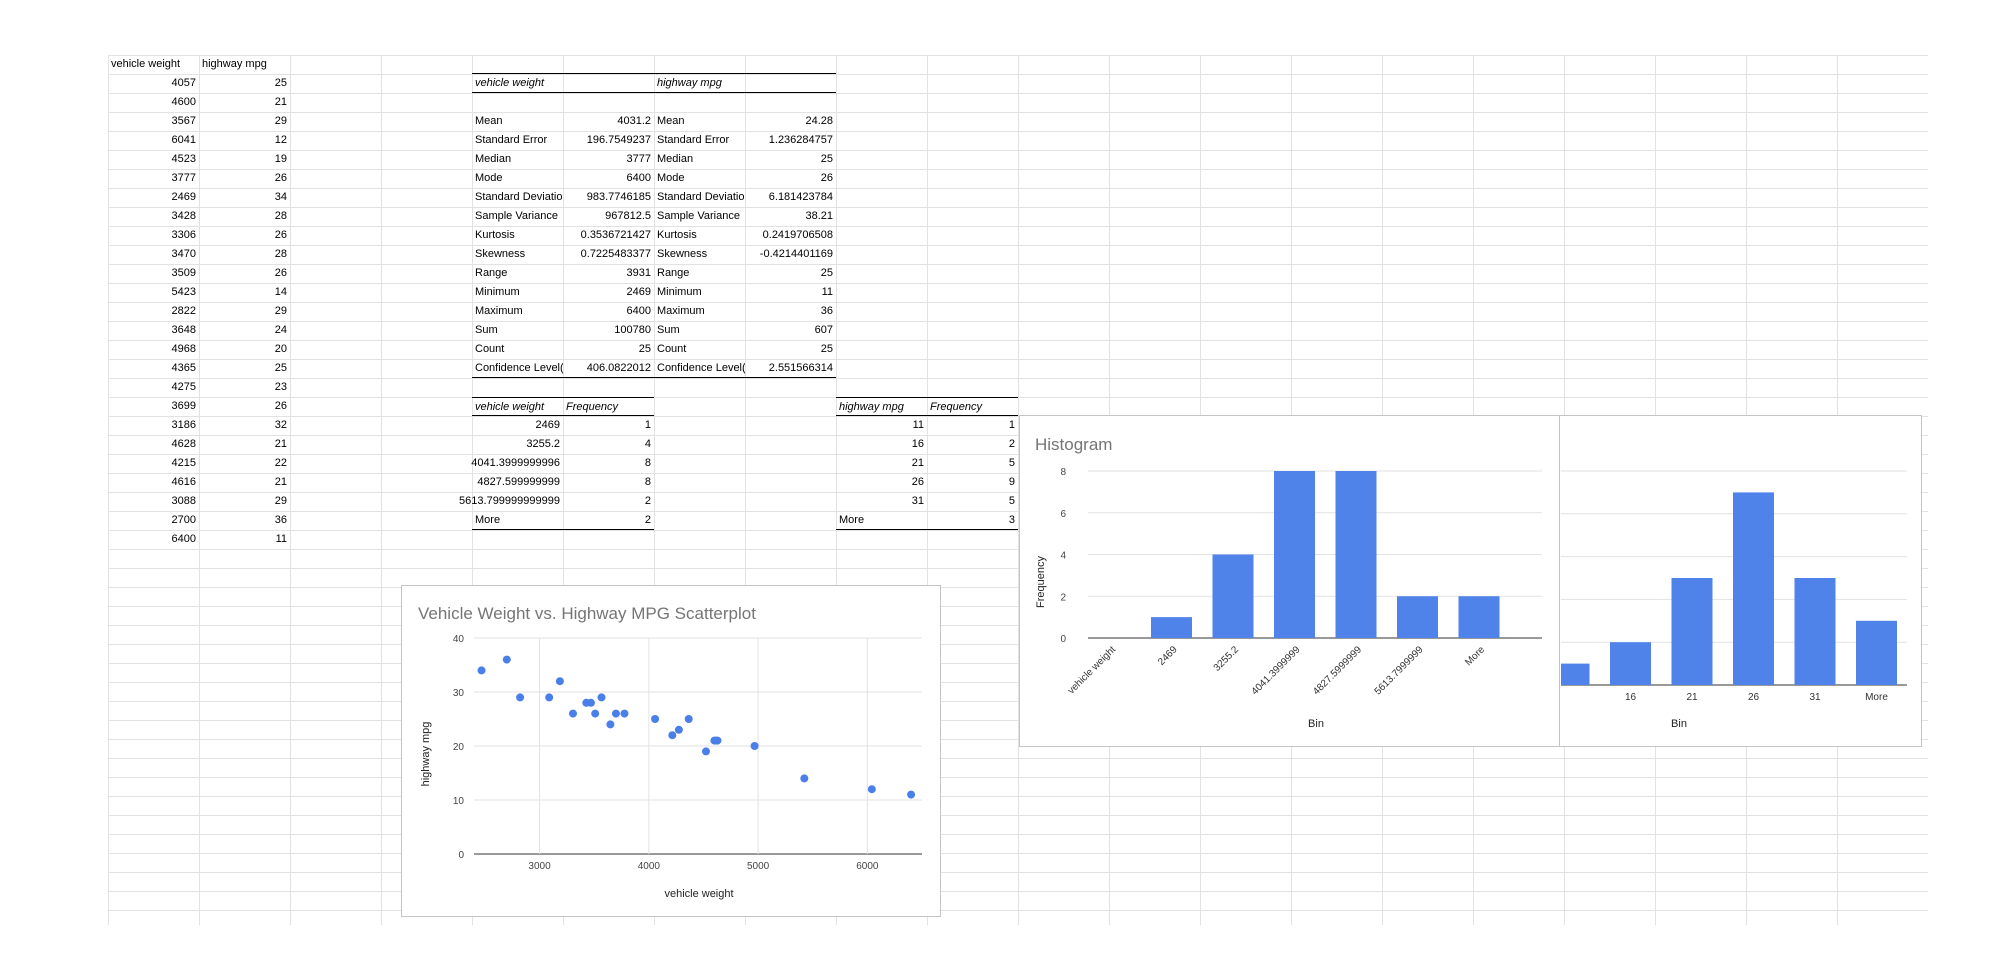 Image resolution: width=1992 pixels, height=962 pixels. Describe the element at coordinates (638, 311) in the screenshot. I see `desc-stat-value: 6400` at that location.